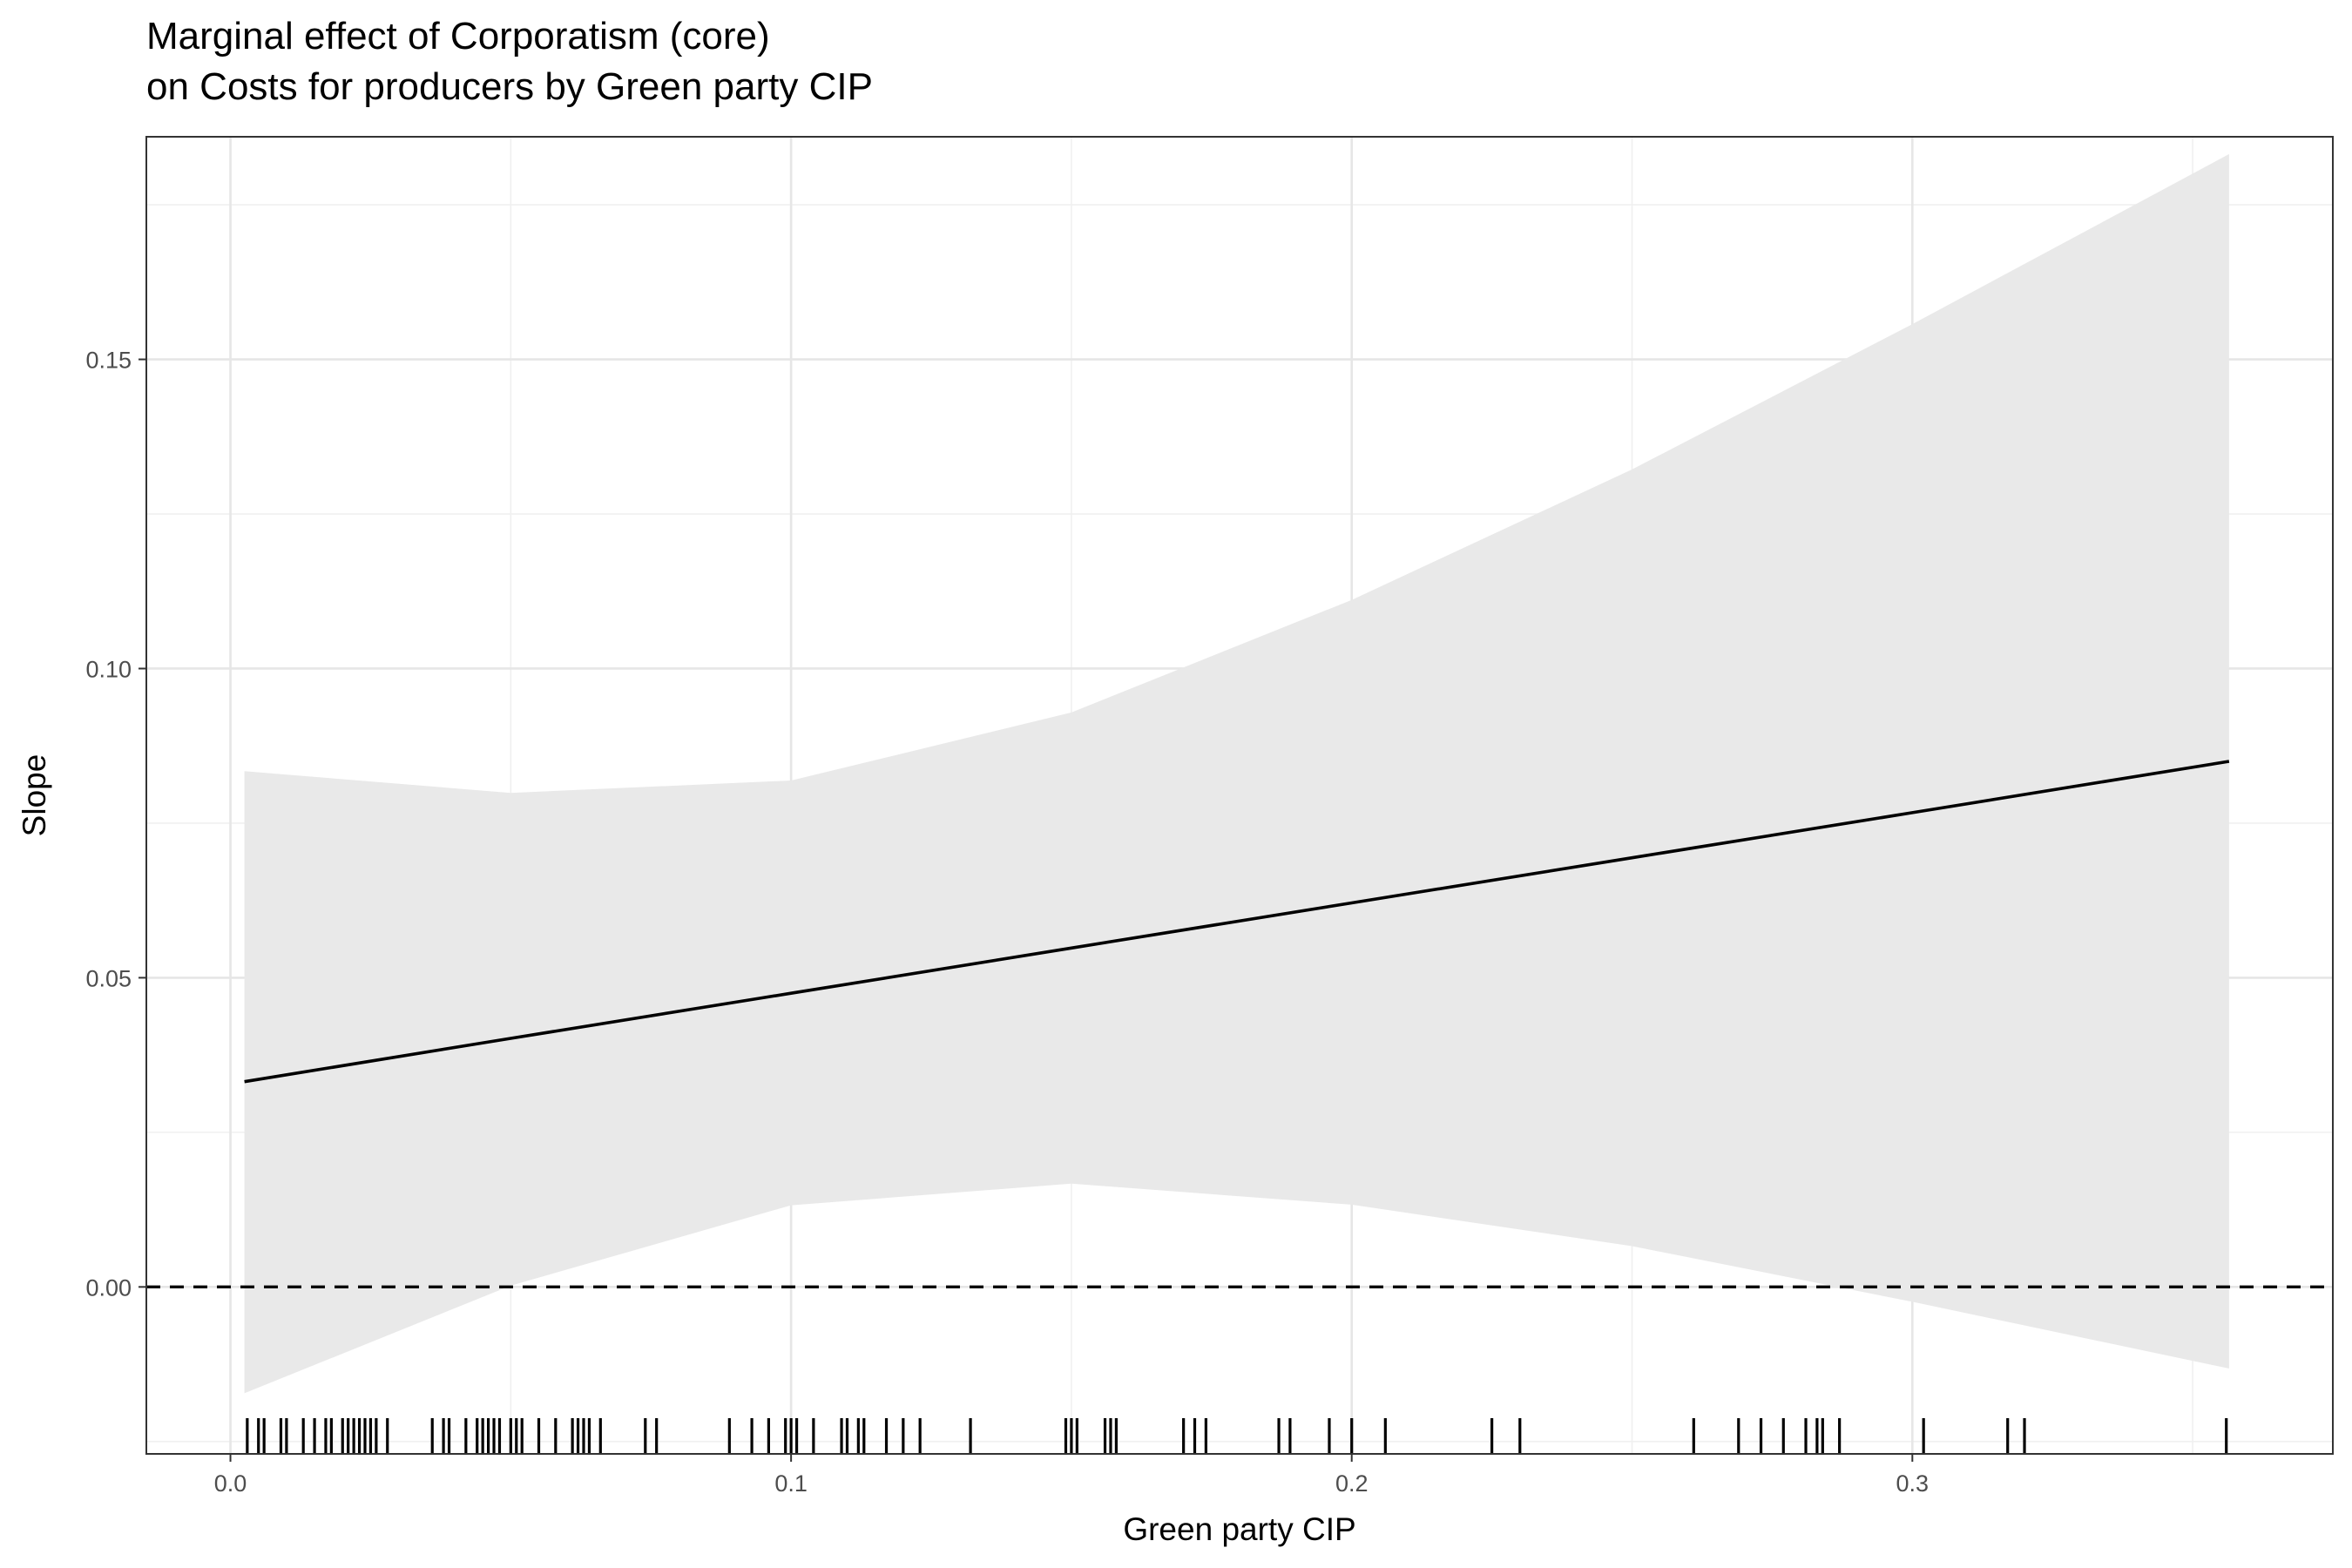 The image size is (2352, 1568). Describe the element at coordinates (109, 669) in the screenshot. I see `y-tick-label: 0.10` at that location.